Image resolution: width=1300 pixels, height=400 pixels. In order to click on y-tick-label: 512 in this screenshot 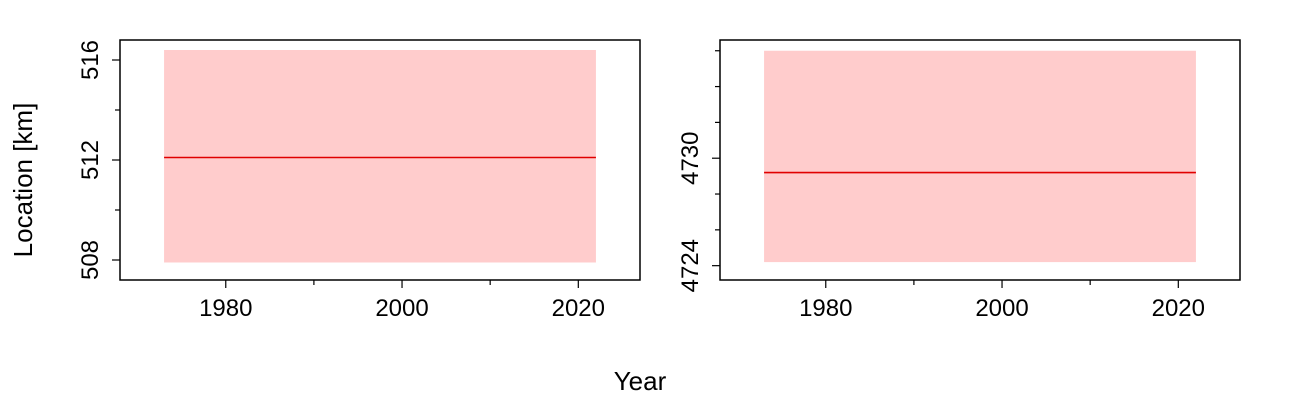, I will do `click(90, 160)`.